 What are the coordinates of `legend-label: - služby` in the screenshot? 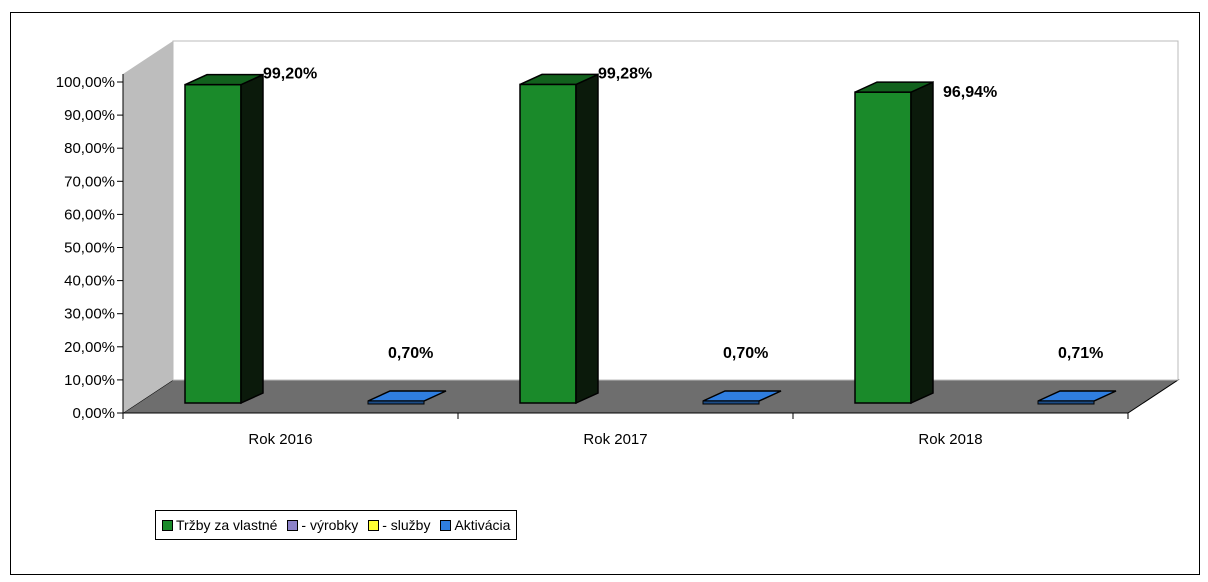 It's located at (406, 525).